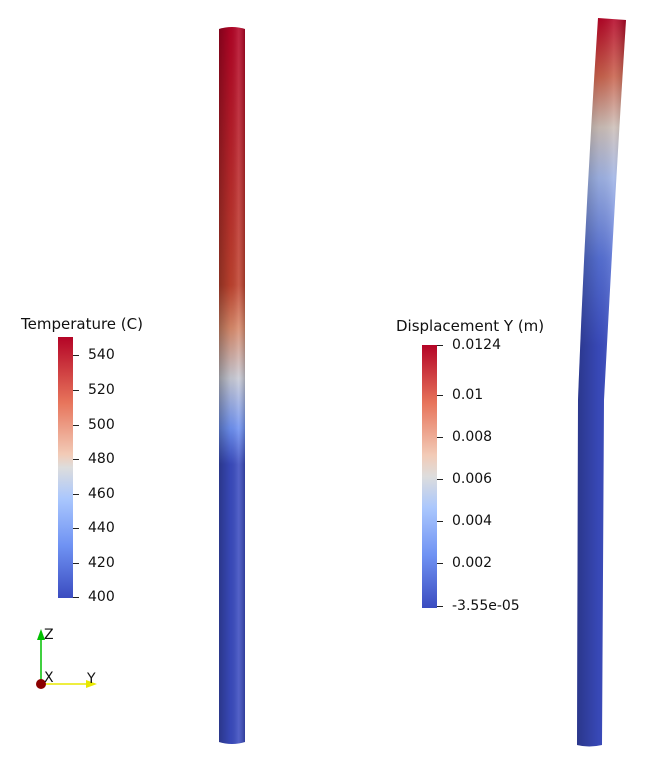 This screenshot has height=761, width=668. What do you see at coordinates (101, 528) in the screenshot?
I see `tick-label: 440` at bounding box center [101, 528].